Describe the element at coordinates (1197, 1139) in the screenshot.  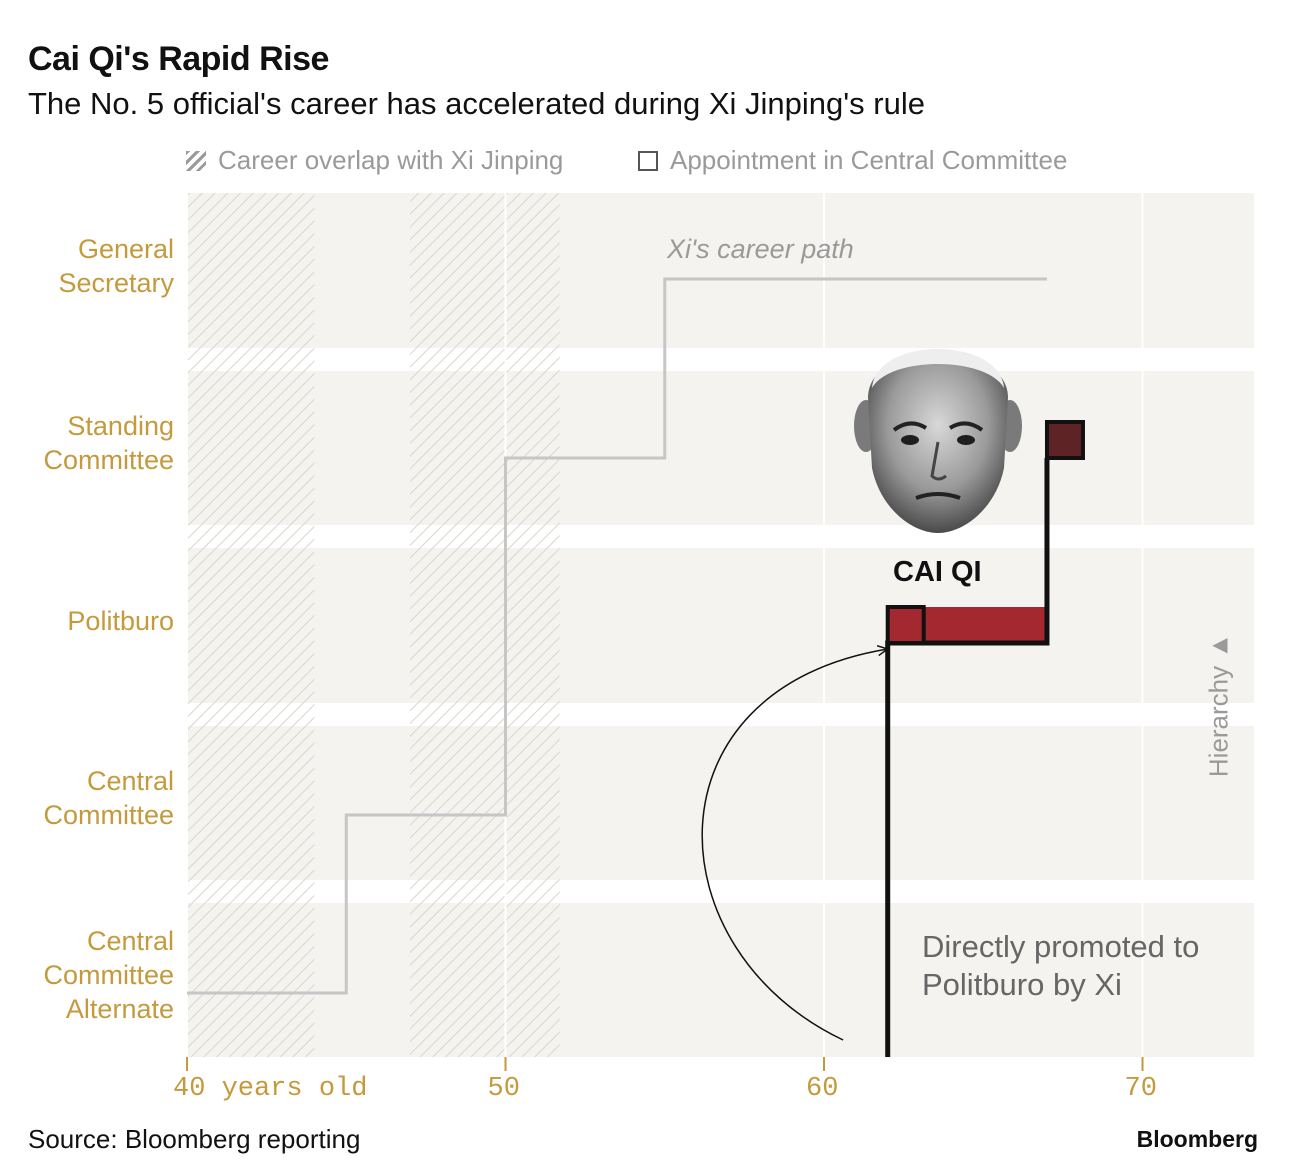
I see `bloomberg-logo: Bloomberg` at that location.